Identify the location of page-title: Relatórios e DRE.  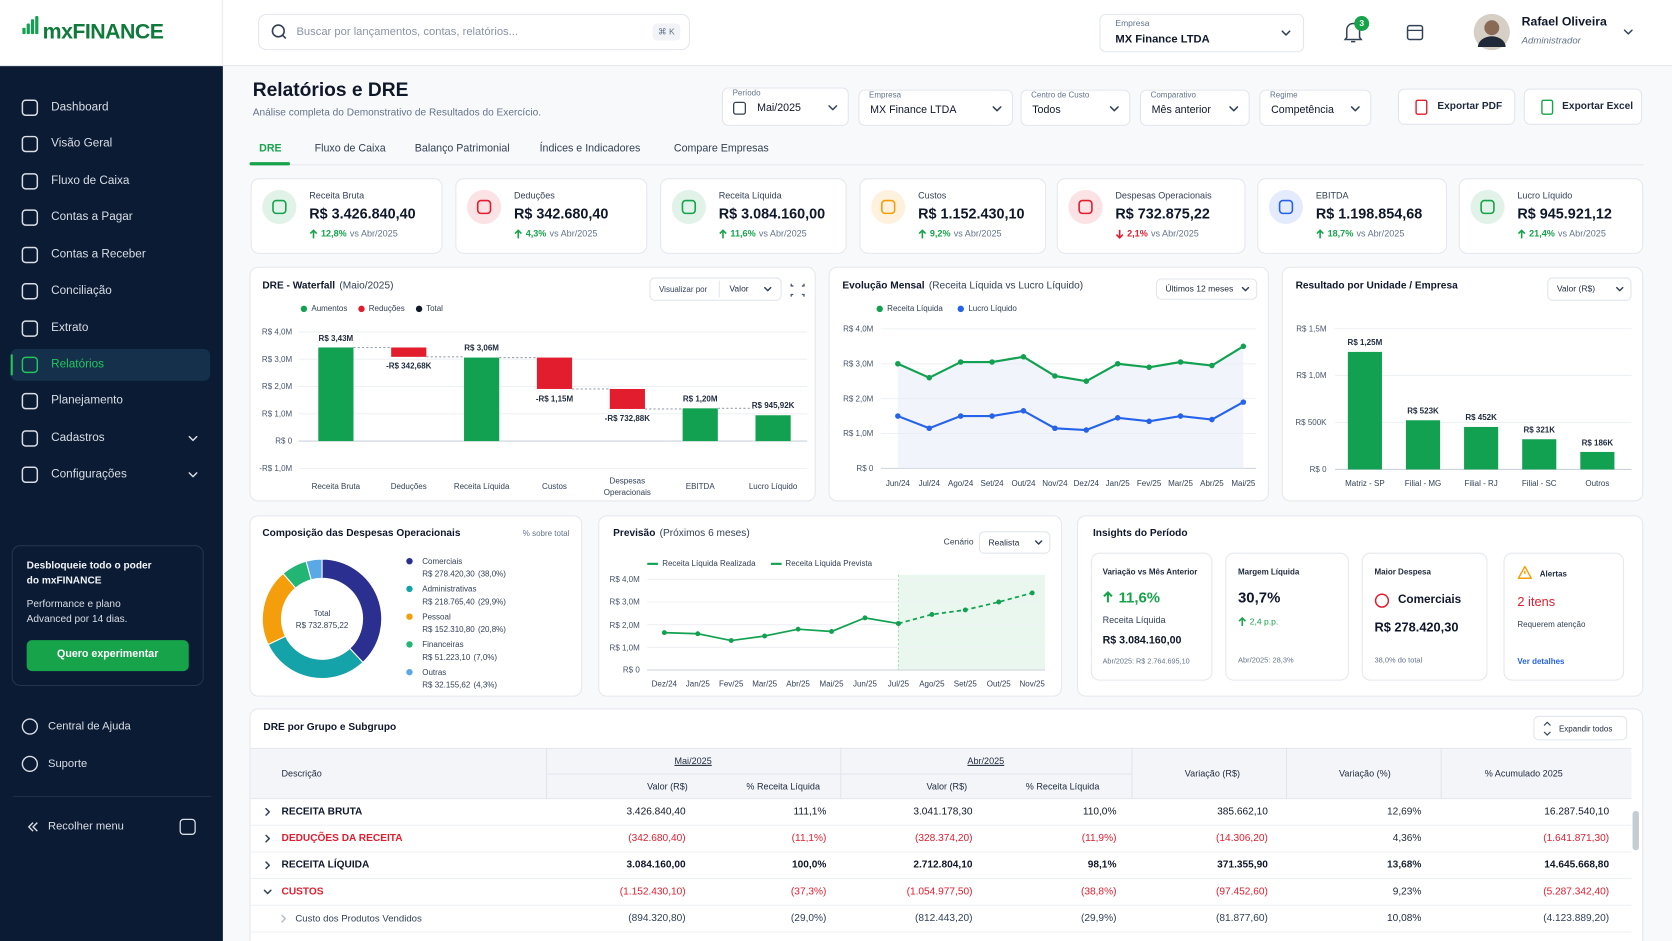
(330, 90).